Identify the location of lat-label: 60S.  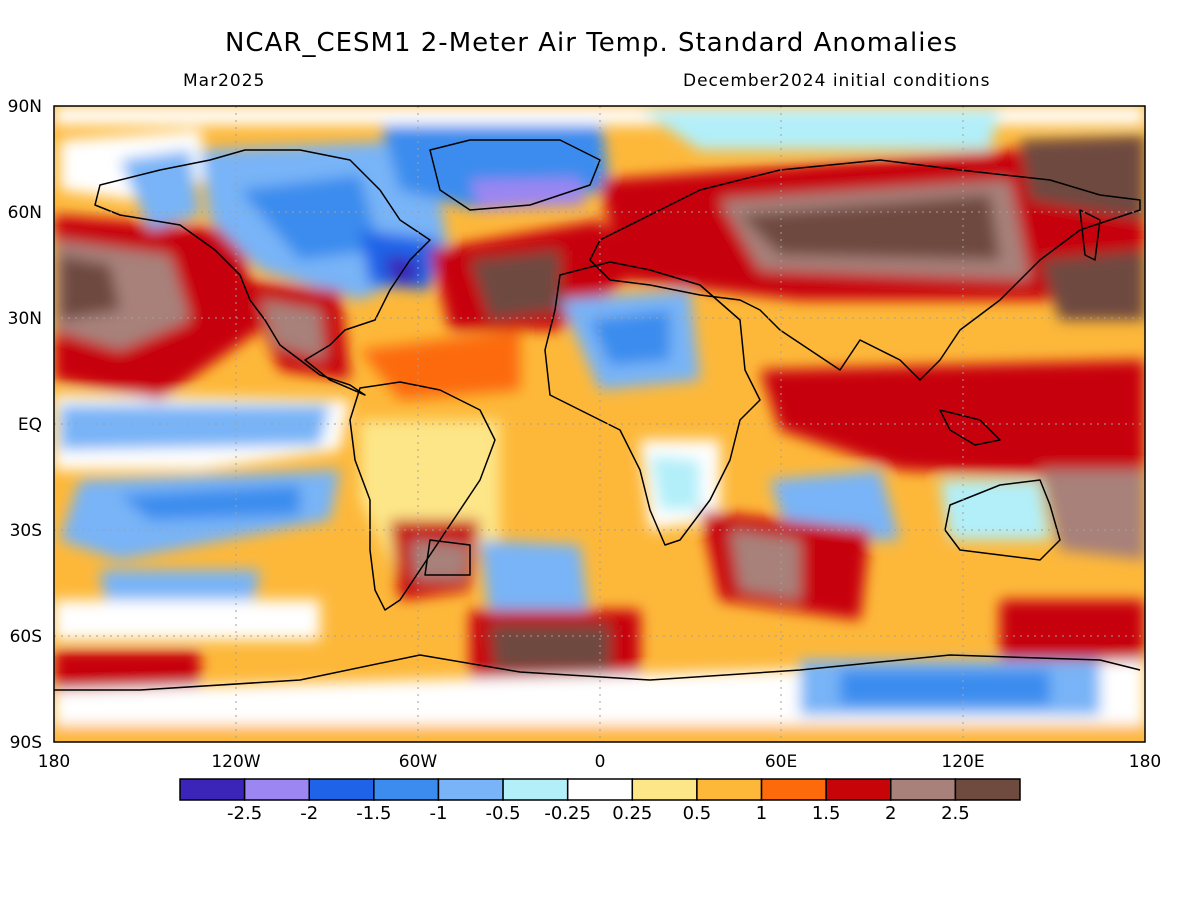
(26, 637).